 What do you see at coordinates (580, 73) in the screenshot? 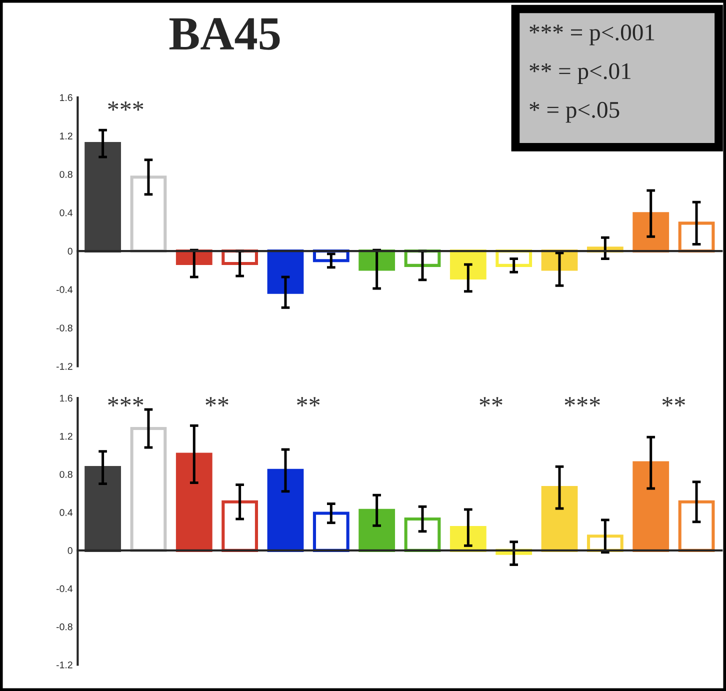
I see `text: ** = p<.01` at bounding box center [580, 73].